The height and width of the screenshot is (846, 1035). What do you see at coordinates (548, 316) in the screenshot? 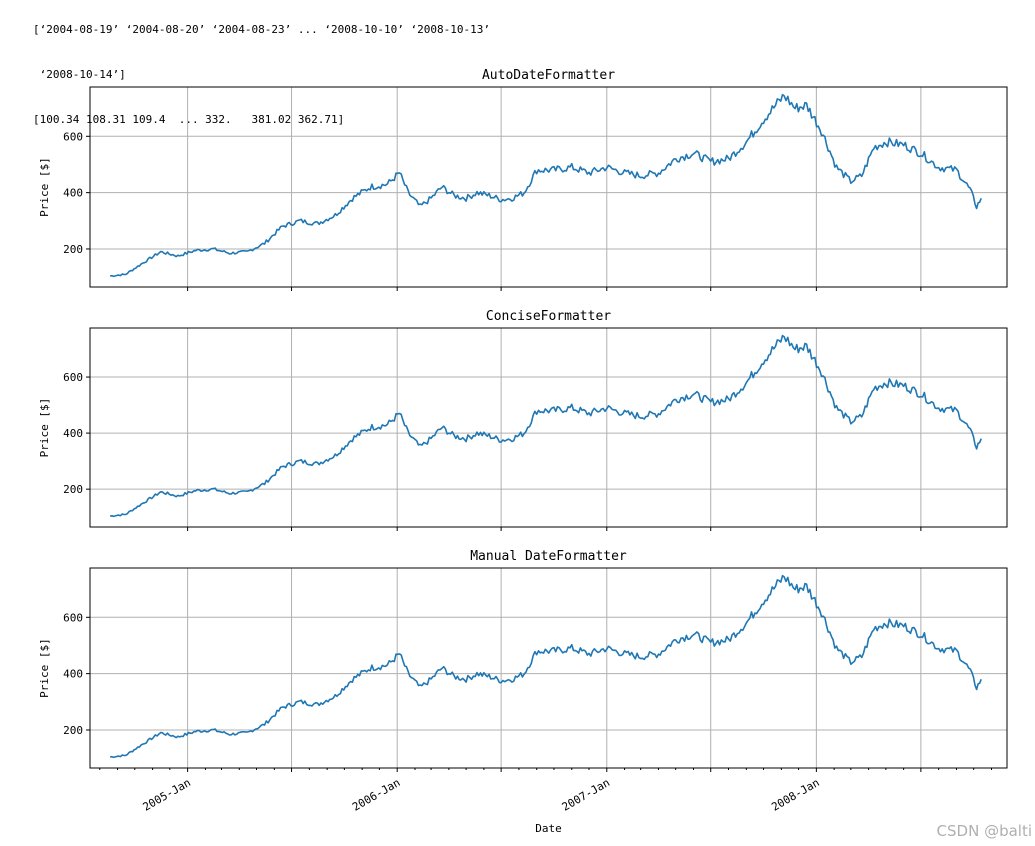
I see `chart-title: ConciseFormatter` at bounding box center [548, 316].